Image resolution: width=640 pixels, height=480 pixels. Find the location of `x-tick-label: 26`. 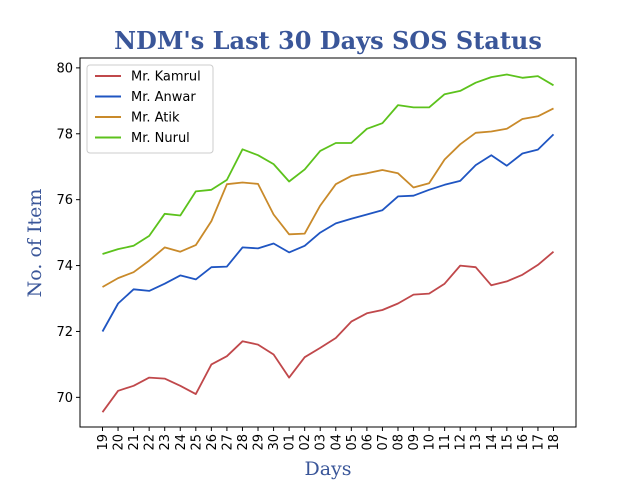

x-tick-label: 26 is located at coordinates (212, 442).